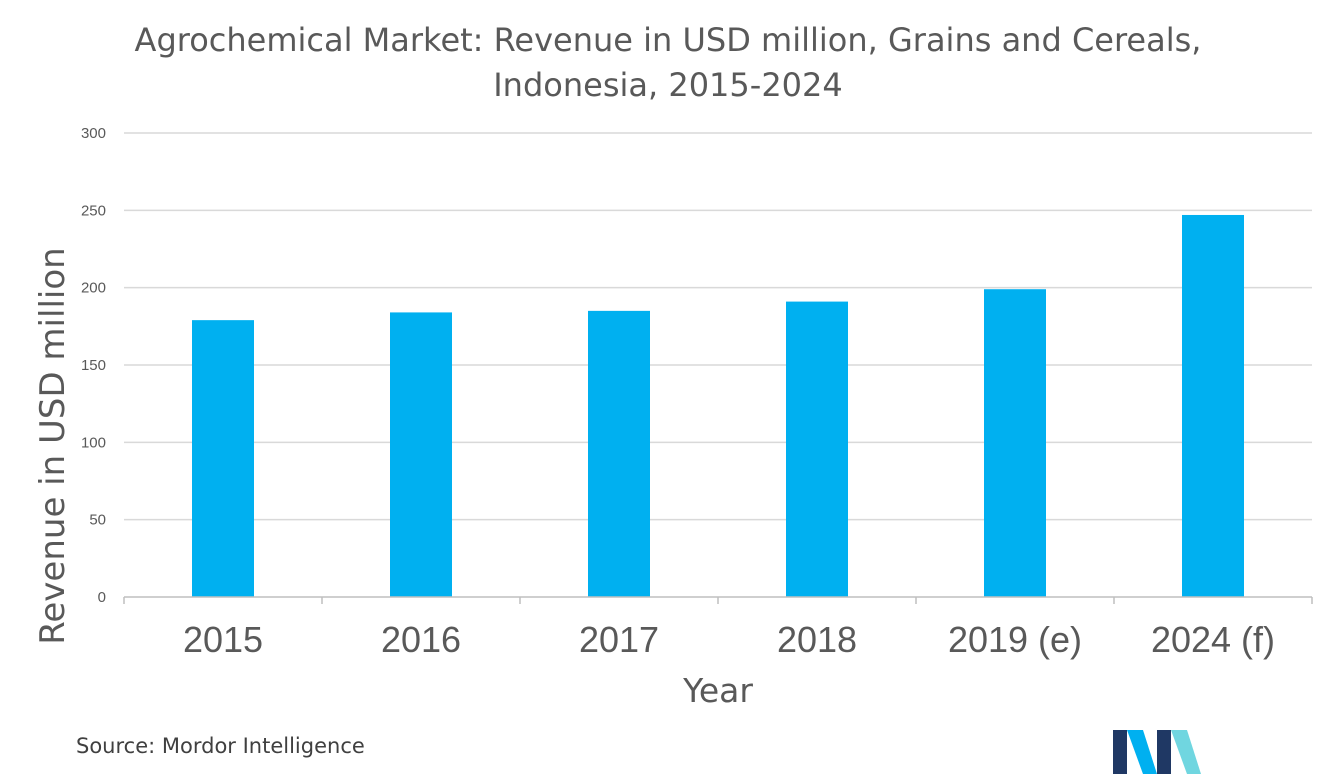 This screenshot has width=1336, height=777. I want to click on logo-shape-left, so click(1120, 752).